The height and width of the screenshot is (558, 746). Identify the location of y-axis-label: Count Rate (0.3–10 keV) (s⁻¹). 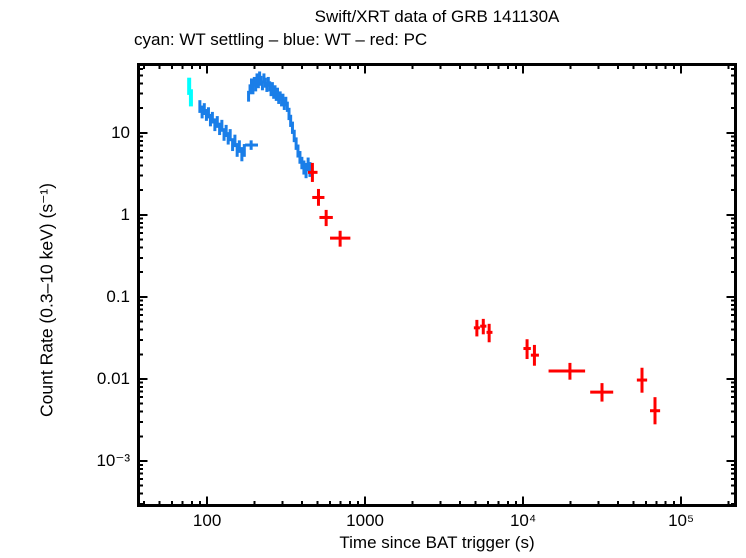
(46, 300).